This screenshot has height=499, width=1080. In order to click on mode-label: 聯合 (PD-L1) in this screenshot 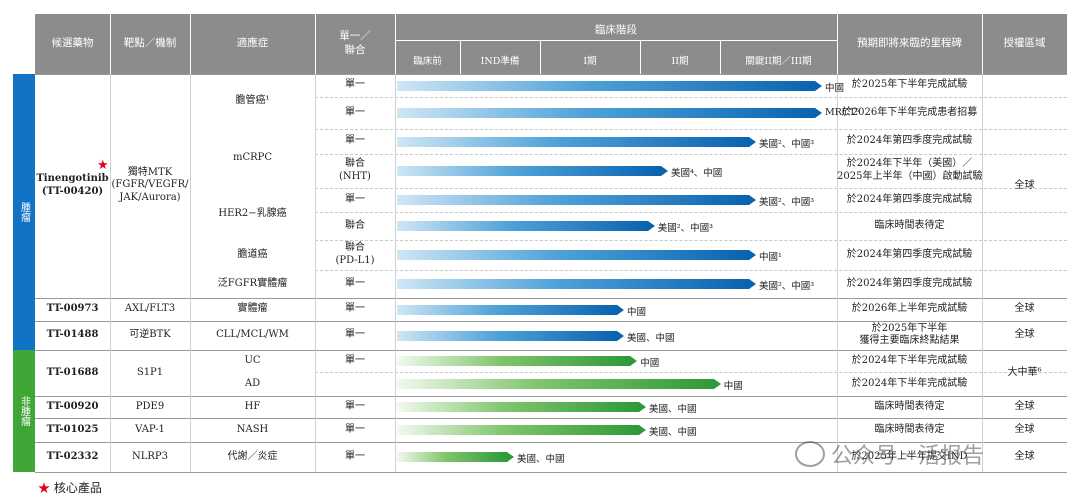, I will do `click(355, 254)`.